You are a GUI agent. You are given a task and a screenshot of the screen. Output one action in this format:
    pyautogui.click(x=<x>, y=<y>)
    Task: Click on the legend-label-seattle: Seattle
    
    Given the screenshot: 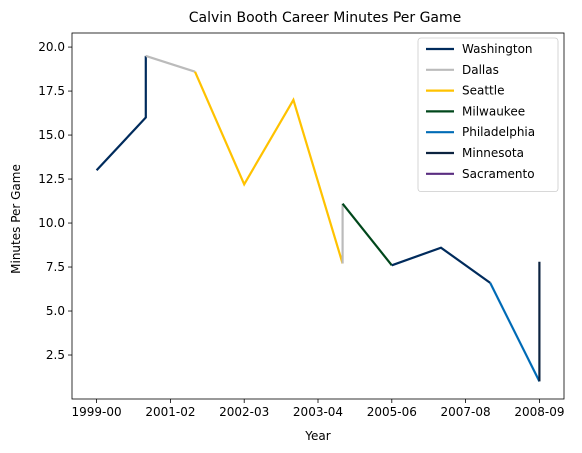 What is the action you would take?
    pyautogui.click(x=483, y=91)
    